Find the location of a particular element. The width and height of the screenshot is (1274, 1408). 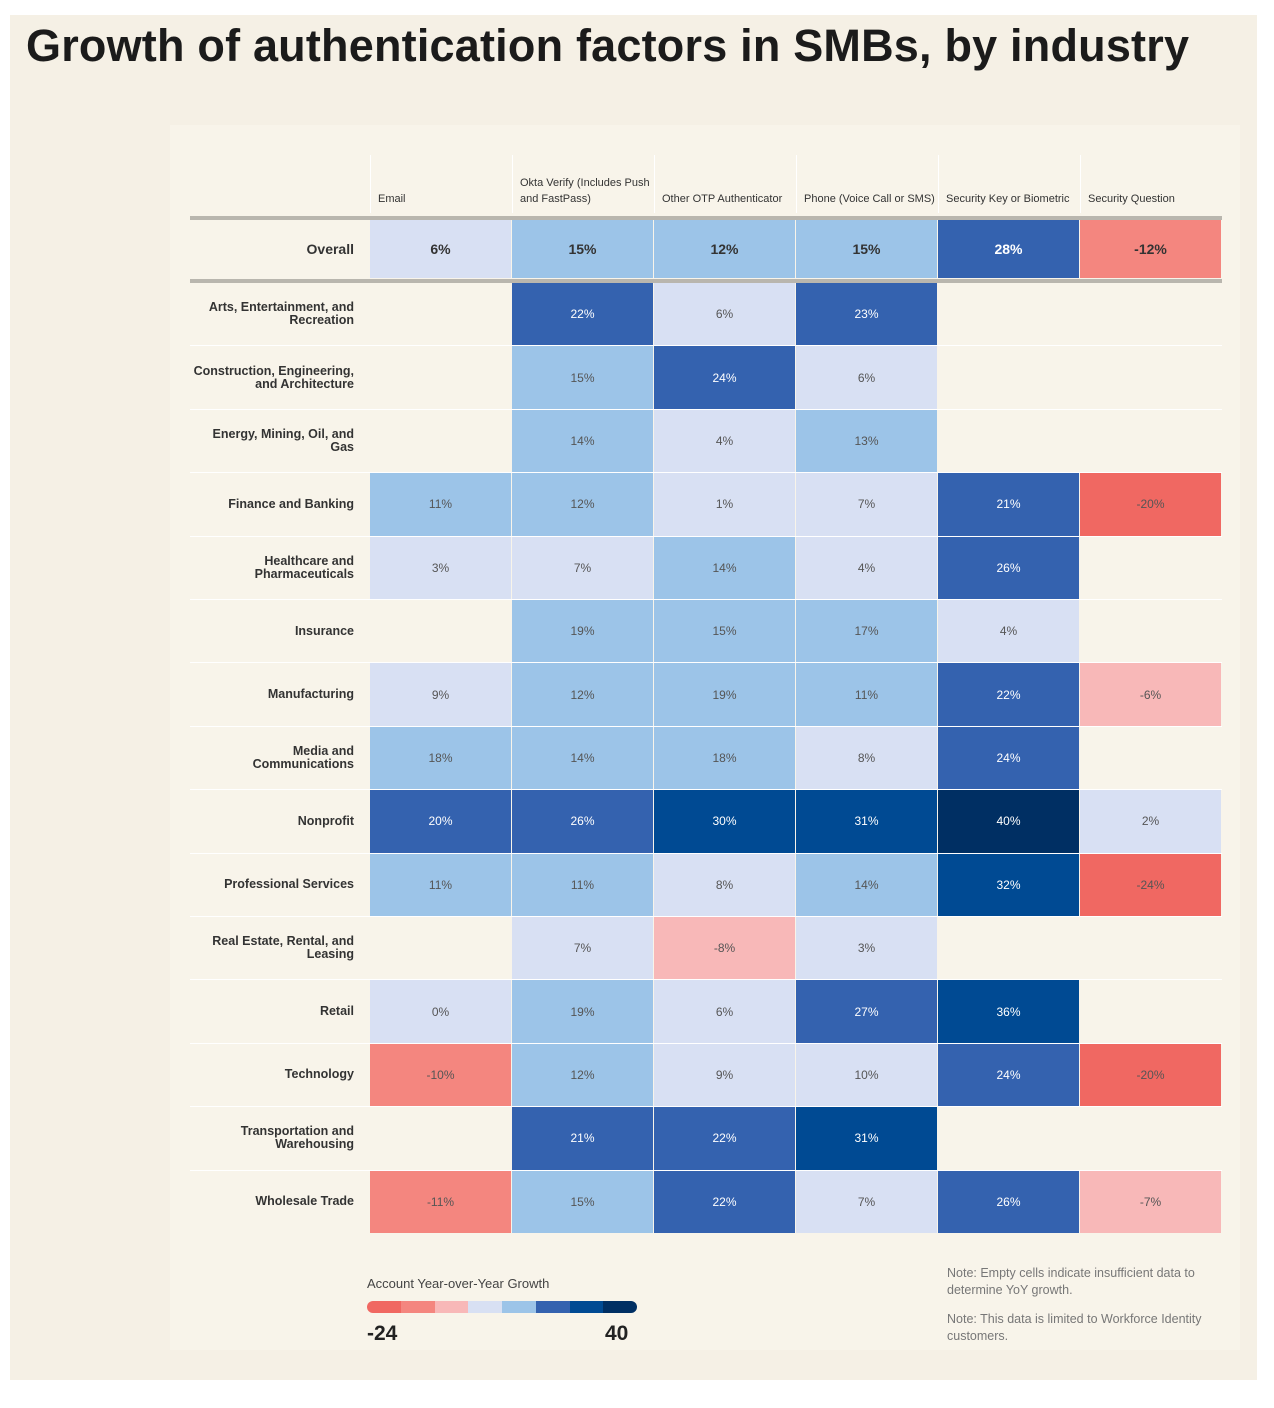

heatmap-cell: -20% is located at coordinates (1150, 1075).